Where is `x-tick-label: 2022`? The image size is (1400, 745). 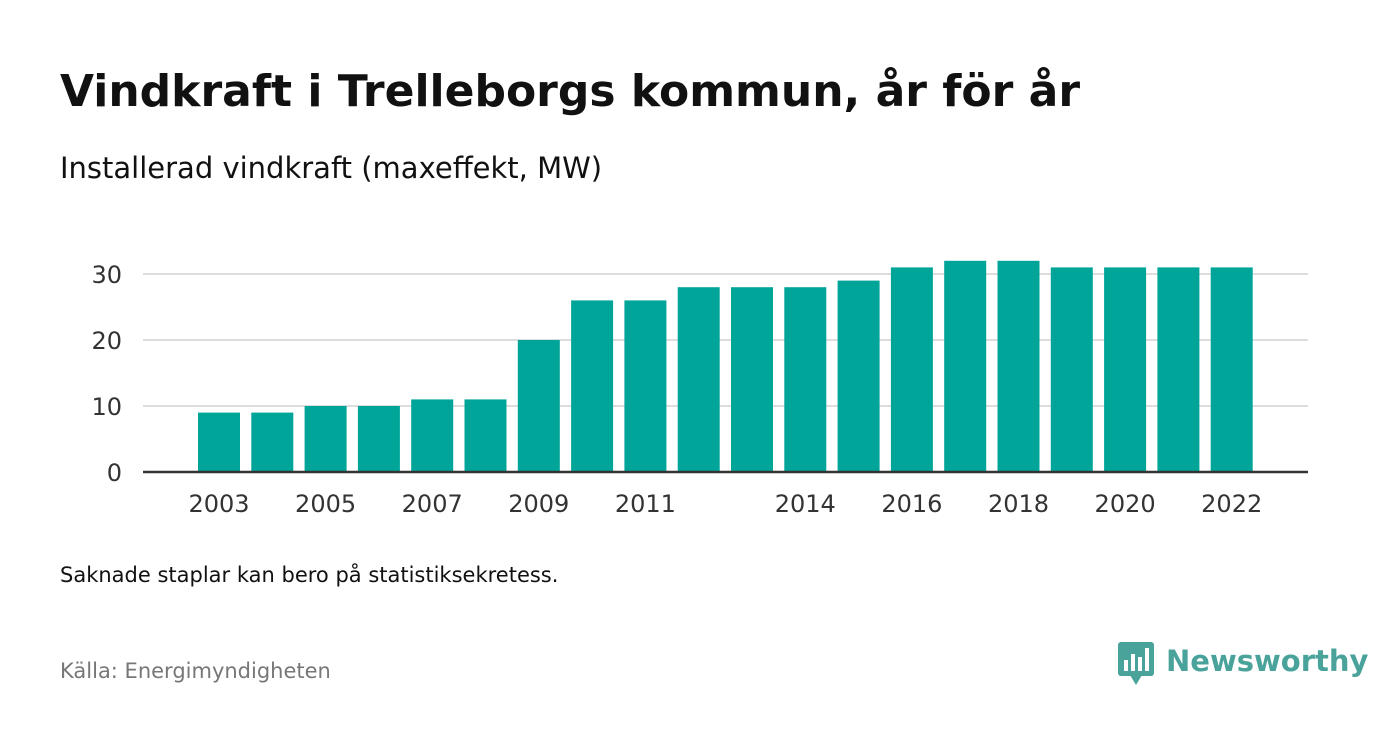
x-tick-label: 2022 is located at coordinates (1231, 504).